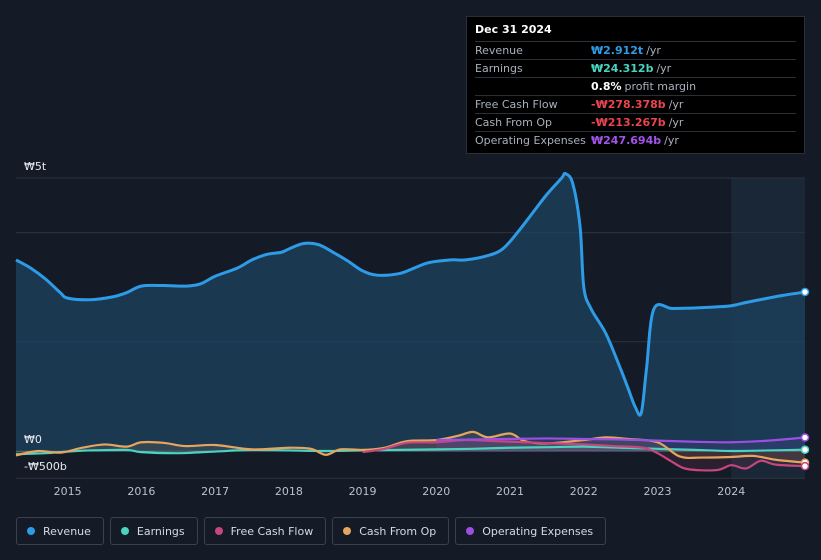 The image size is (821, 560). Describe the element at coordinates (510, 491) in the screenshot. I see `x-tick-label: 2021` at that location.